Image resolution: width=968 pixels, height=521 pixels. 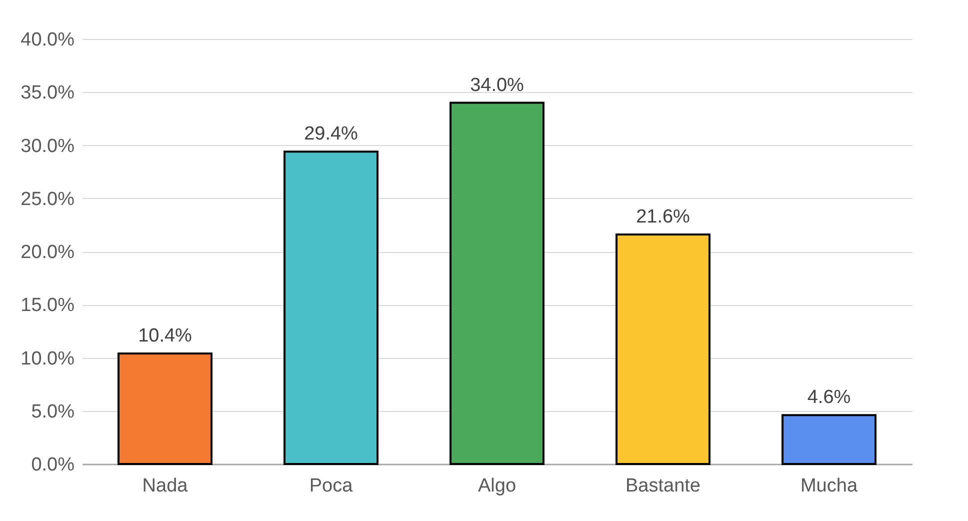 I want to click on y-tick-label: 5.0%, so click(x=53, y=411).